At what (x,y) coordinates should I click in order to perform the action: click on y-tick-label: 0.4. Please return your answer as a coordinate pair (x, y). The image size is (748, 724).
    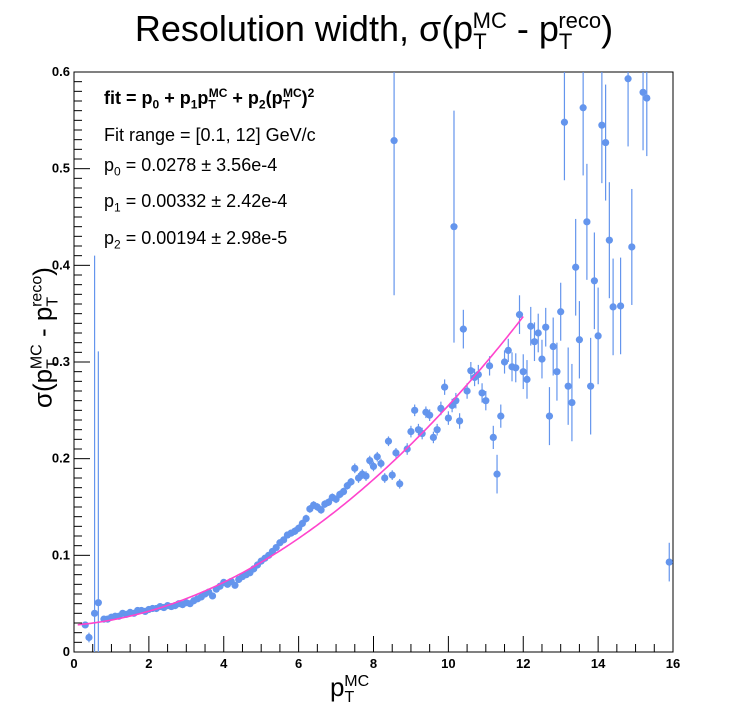
    Looking at the image, I should click on (61, 264).